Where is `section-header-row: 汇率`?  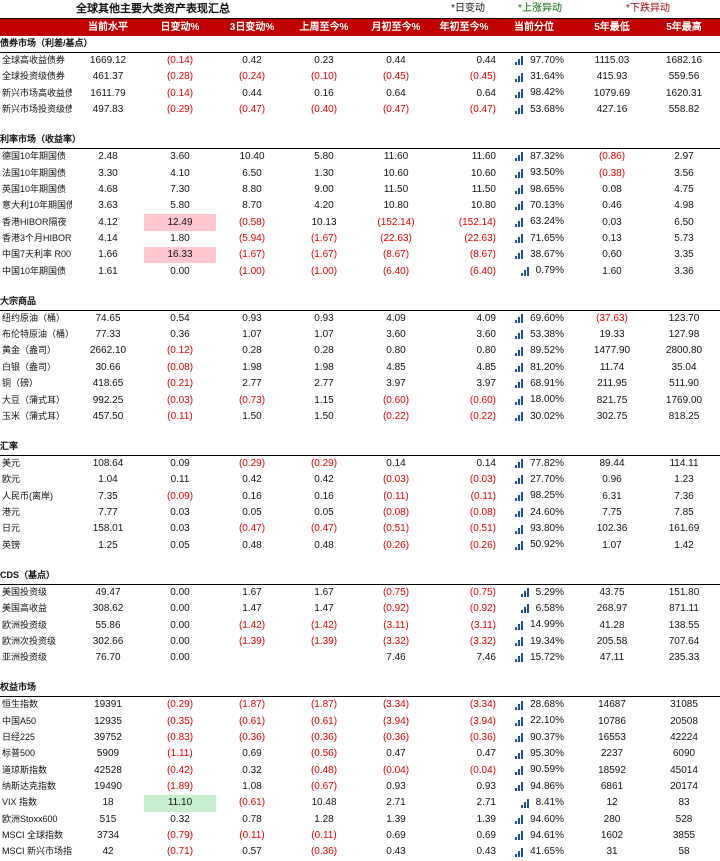 section-header-row: 汇率 is located at coordinates (360, 447).